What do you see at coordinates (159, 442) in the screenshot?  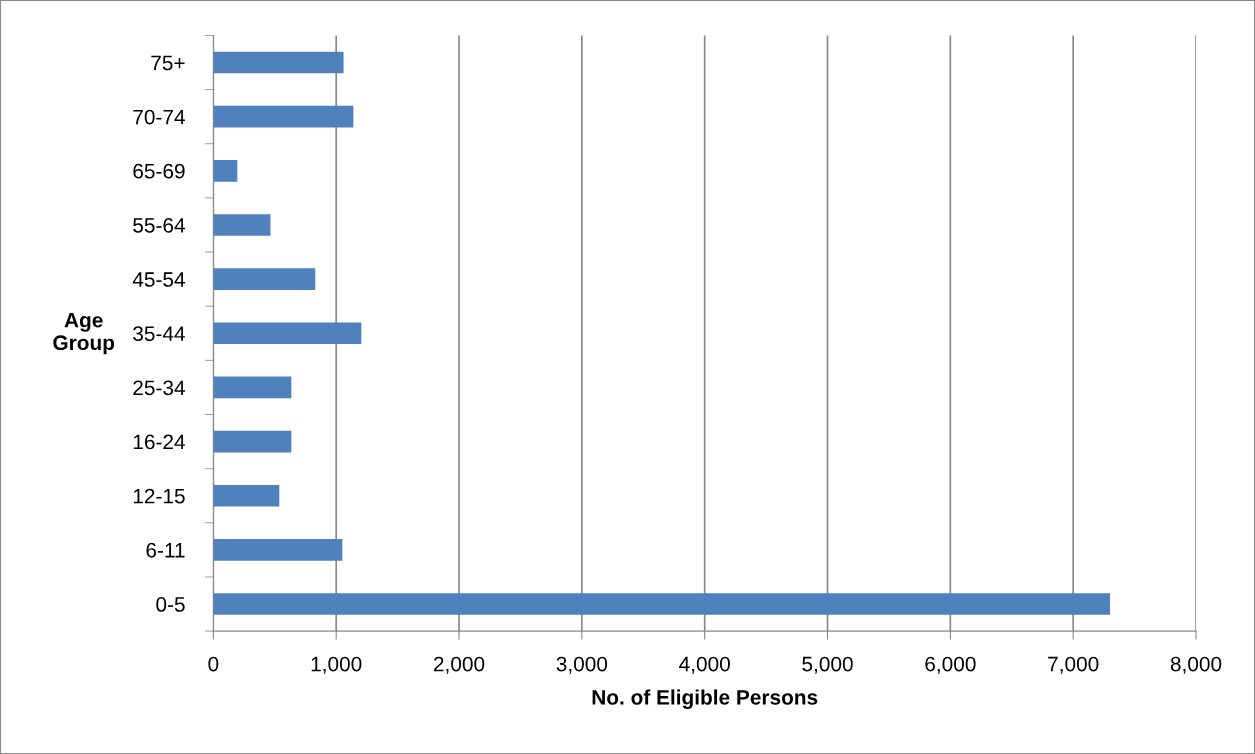 I see `y-tick-label: 16-24` at bounding box center [159, 442].